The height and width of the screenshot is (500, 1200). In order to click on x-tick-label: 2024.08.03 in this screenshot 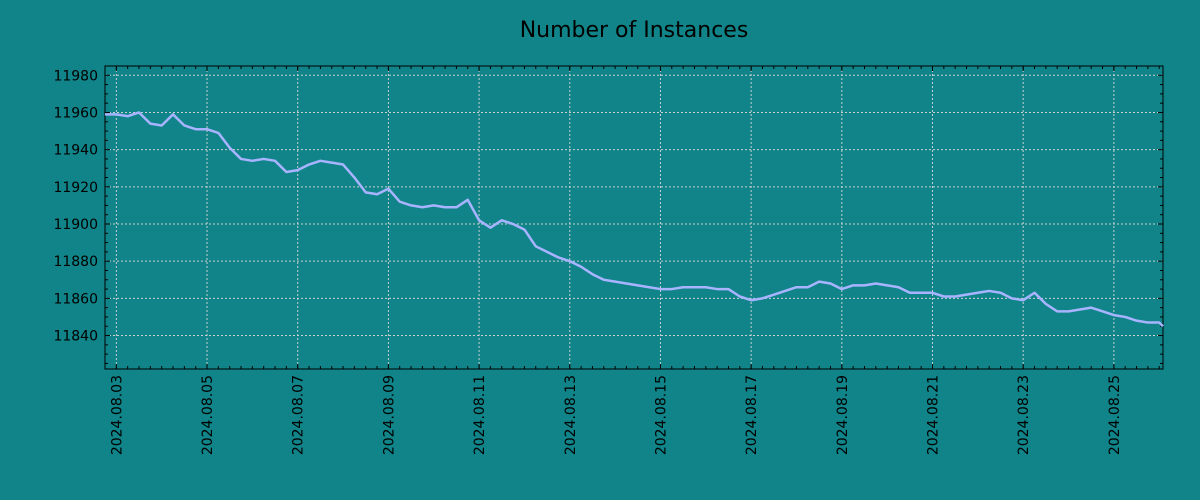, I will do `click(117, 415)`.